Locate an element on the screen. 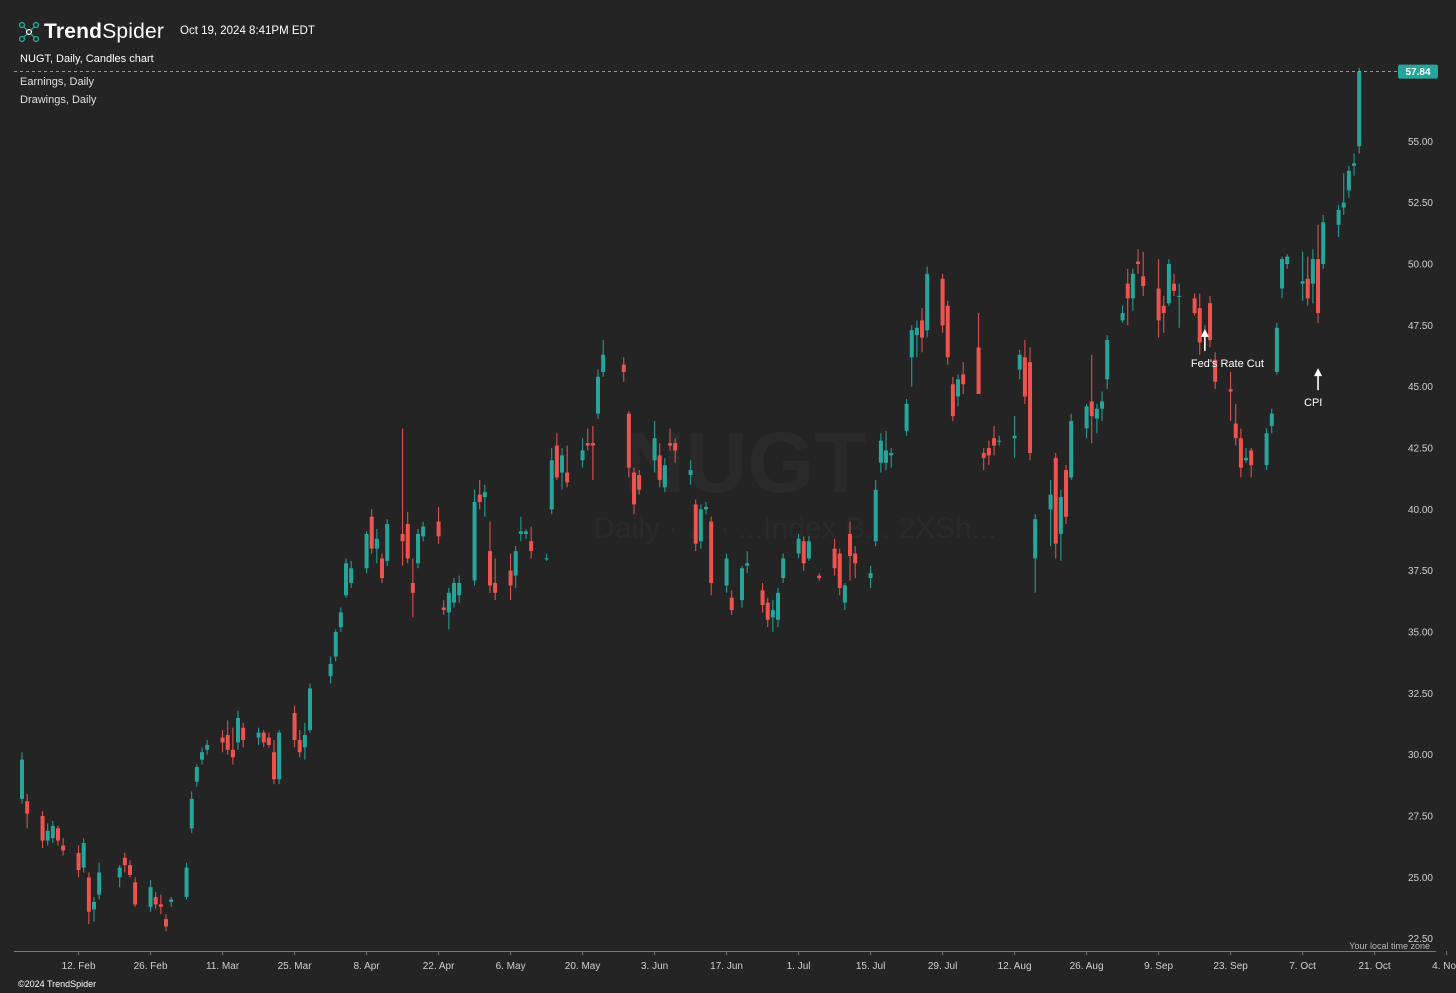 This screenshot has width=1456, height=993. trendspider-logo-icon is located at coordinates (29, 32).